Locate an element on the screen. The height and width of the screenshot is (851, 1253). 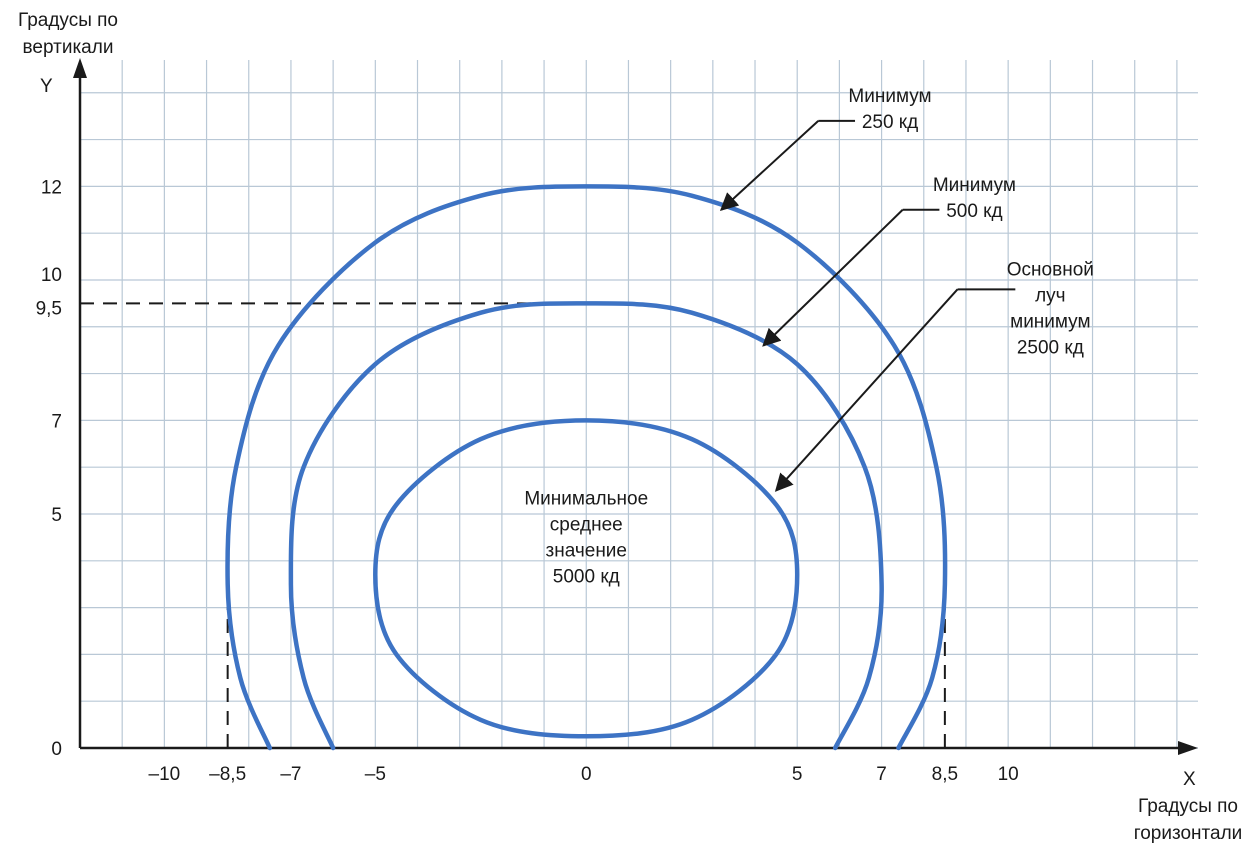
center-annotation: 5000 кд is located at coordinates (586, 577).